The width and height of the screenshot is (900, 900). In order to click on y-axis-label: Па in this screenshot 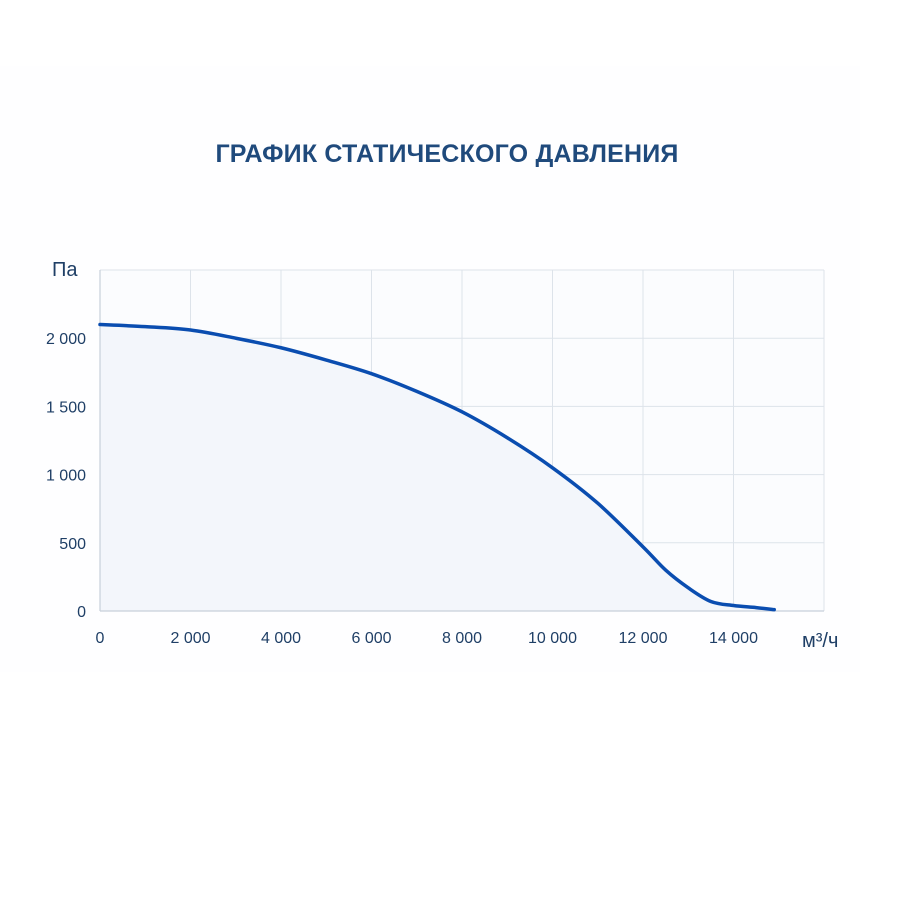, I will do `click(65, 270)`.